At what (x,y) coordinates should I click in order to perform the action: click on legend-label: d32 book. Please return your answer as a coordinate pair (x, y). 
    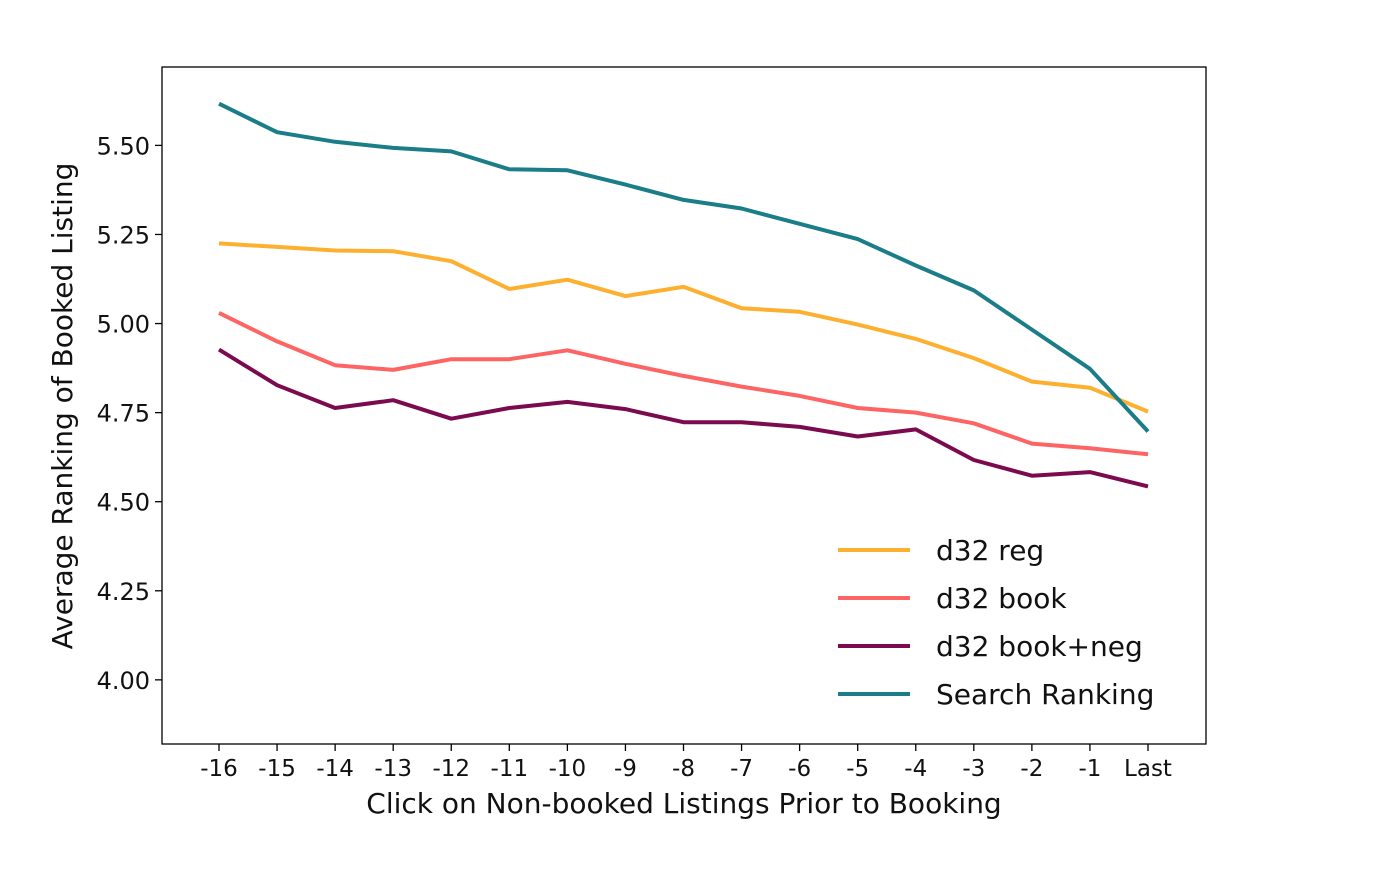
    Looking at the image, I should click on (1001, 598).